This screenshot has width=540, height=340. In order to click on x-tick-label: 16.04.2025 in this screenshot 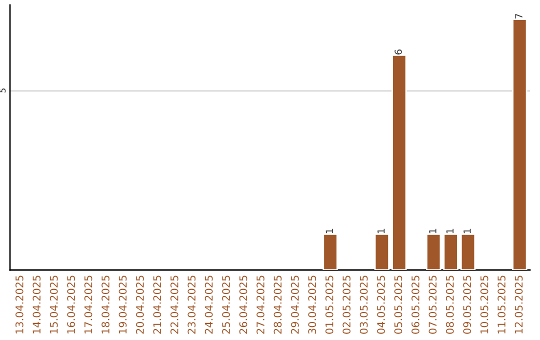, I will do `click(71, 305)`.